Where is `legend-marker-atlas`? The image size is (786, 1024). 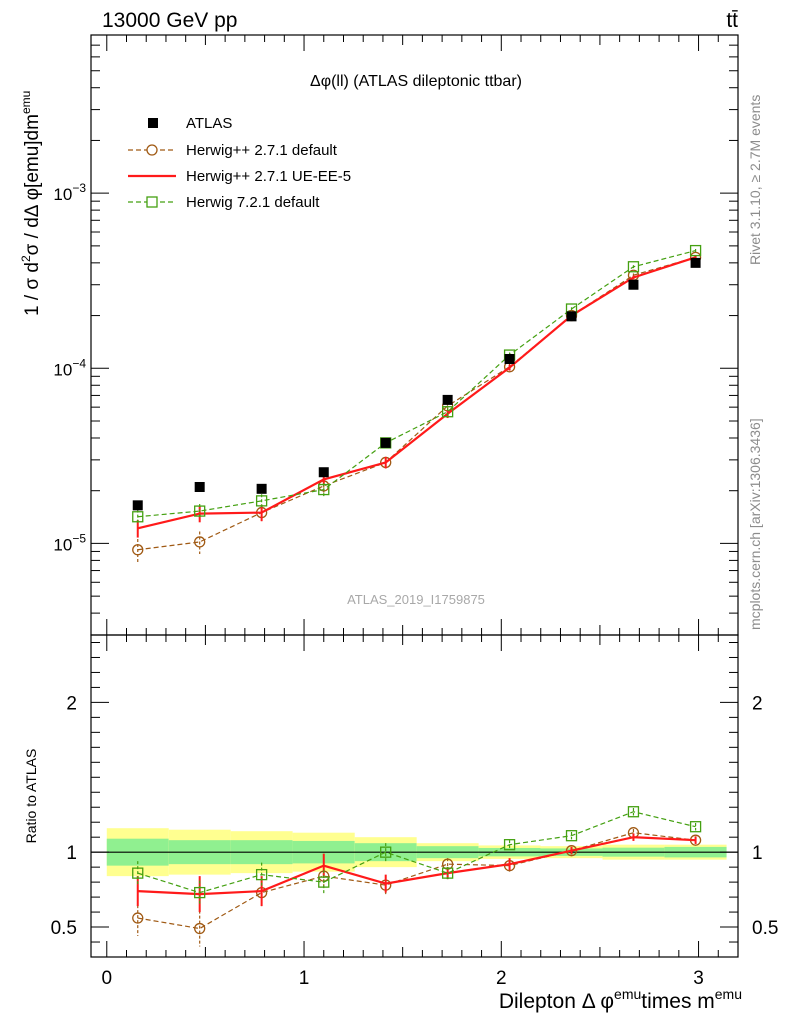
legend-marker-atlas is located at coordinates (153, 123).